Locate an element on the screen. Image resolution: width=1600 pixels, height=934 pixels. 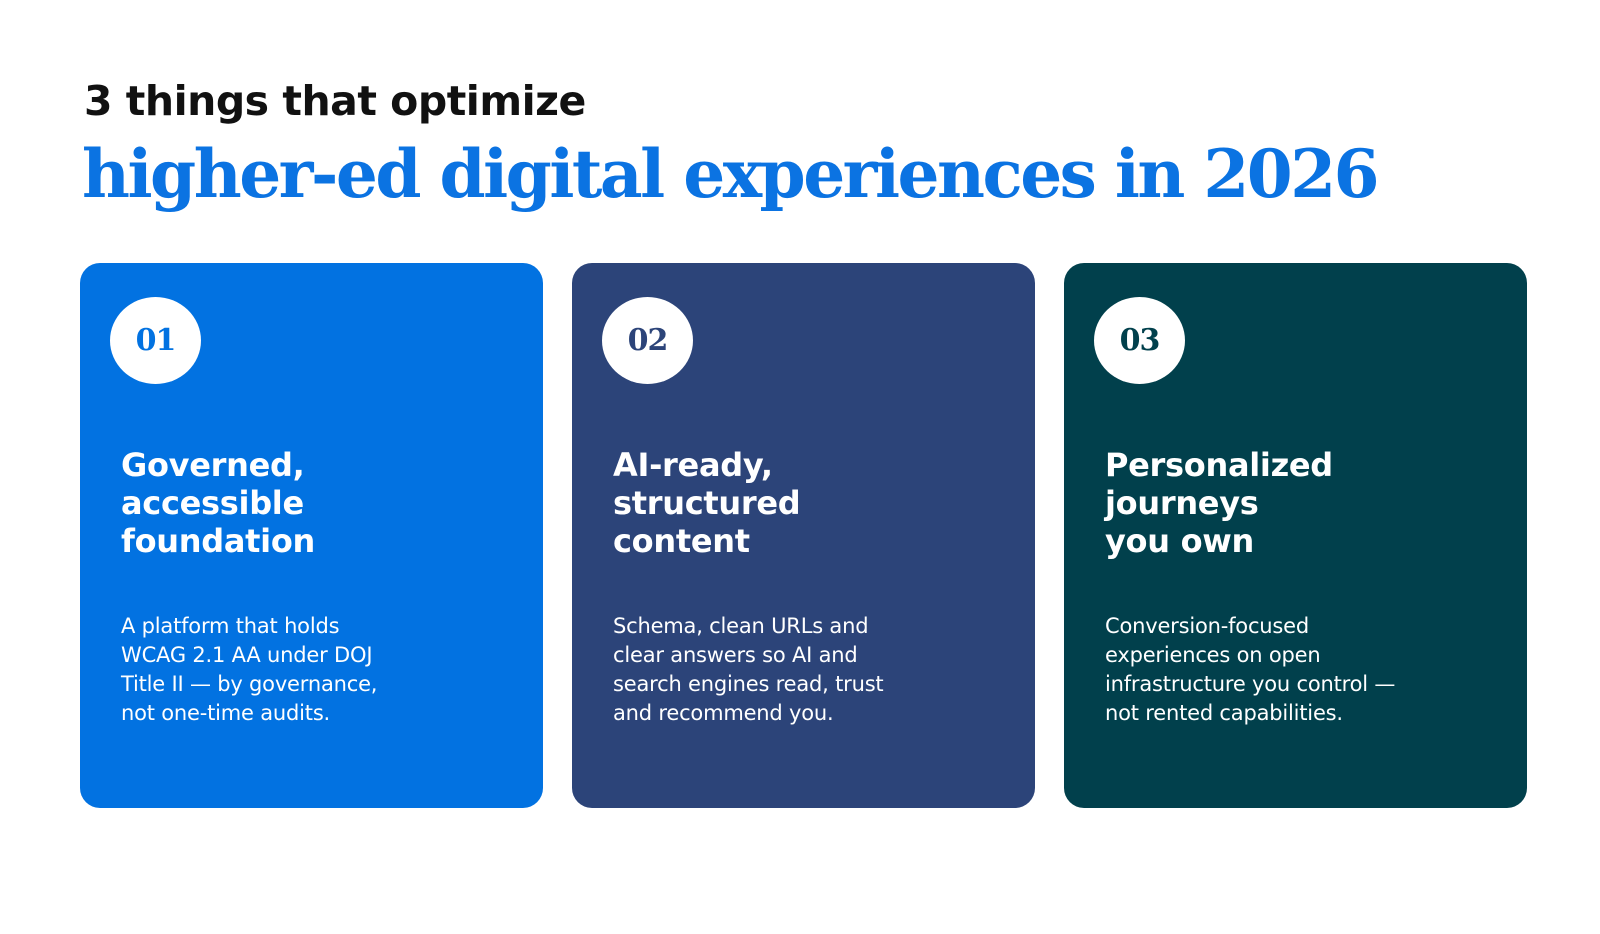
headline: higher-ed digital experiences in 2026 is located at coordinates (731, 174).